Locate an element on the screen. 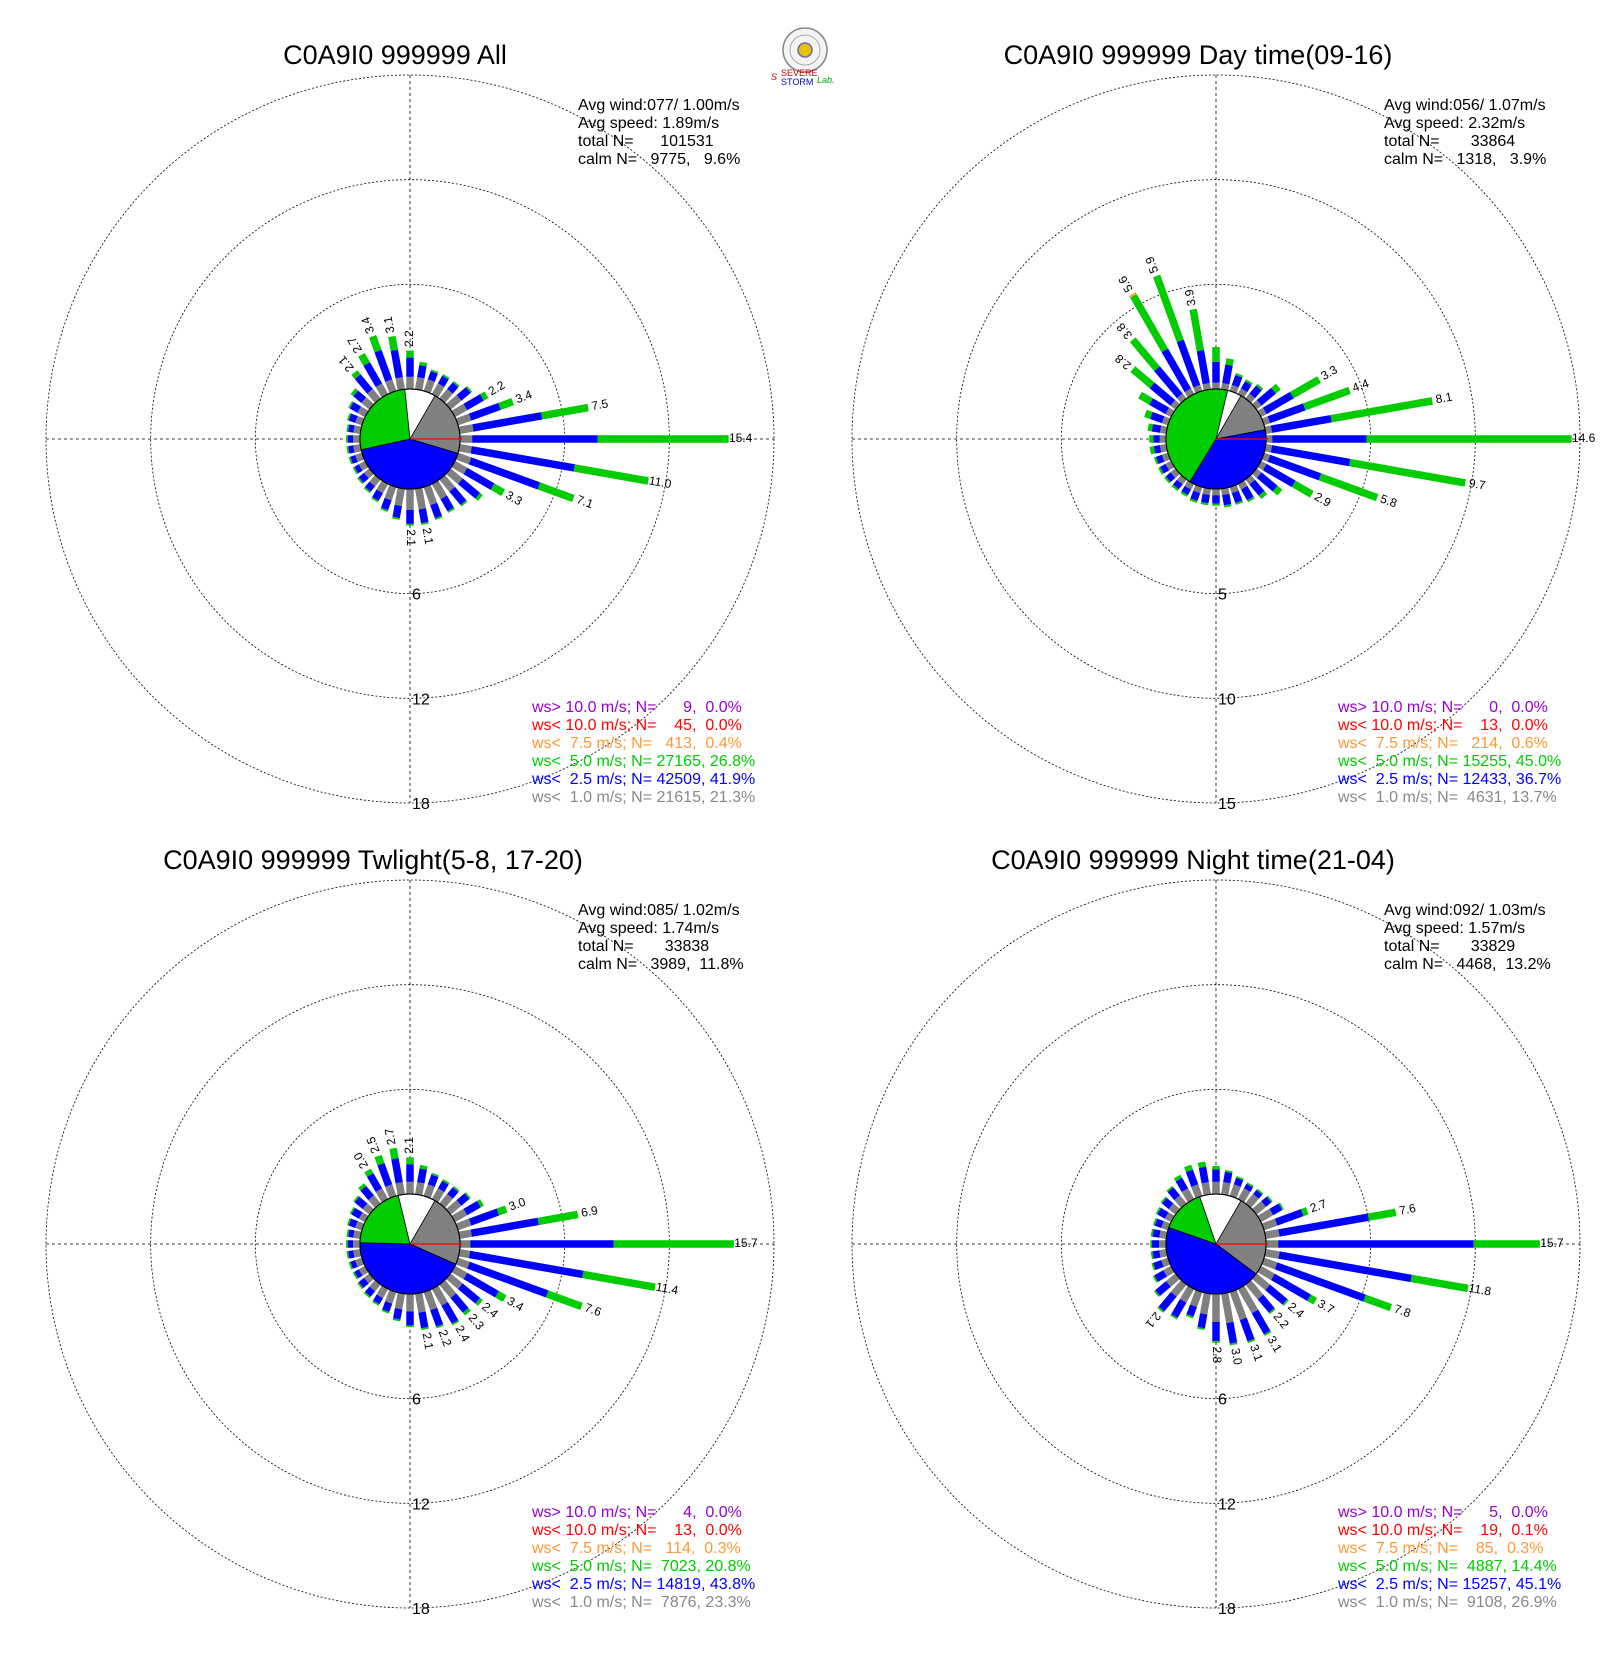  speed-legend-entry: ws< 5.0 m/s; N= 15255, 45.0% is located at coordinates (1449, 761).